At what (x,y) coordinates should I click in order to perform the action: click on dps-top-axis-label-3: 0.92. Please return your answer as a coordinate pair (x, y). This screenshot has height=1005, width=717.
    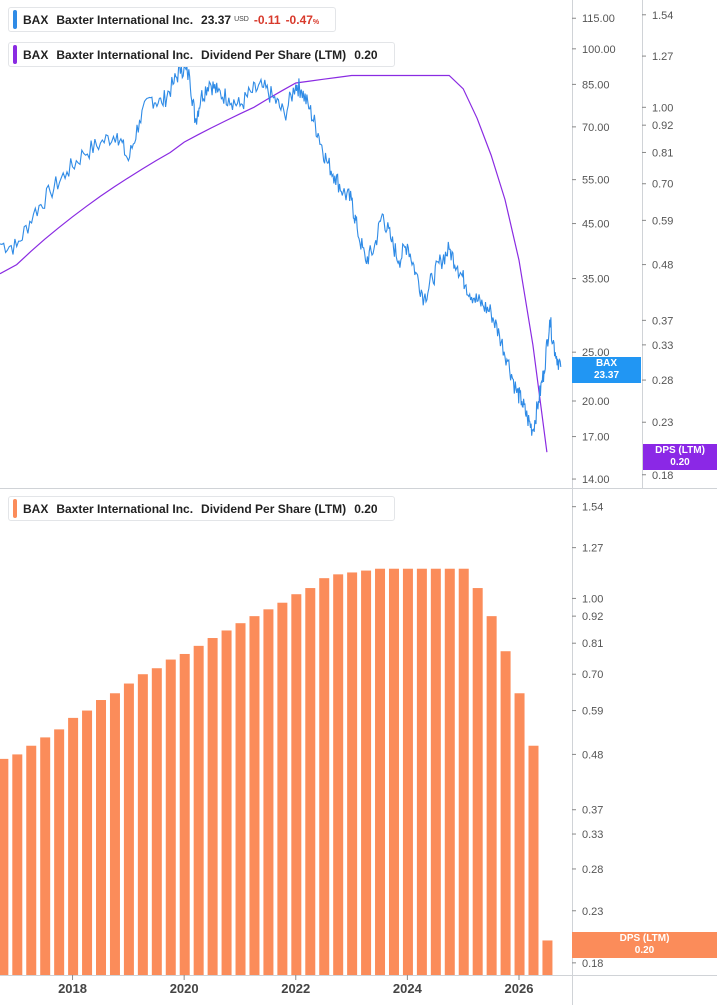
    Looking at the image, I should click on (662, 126).